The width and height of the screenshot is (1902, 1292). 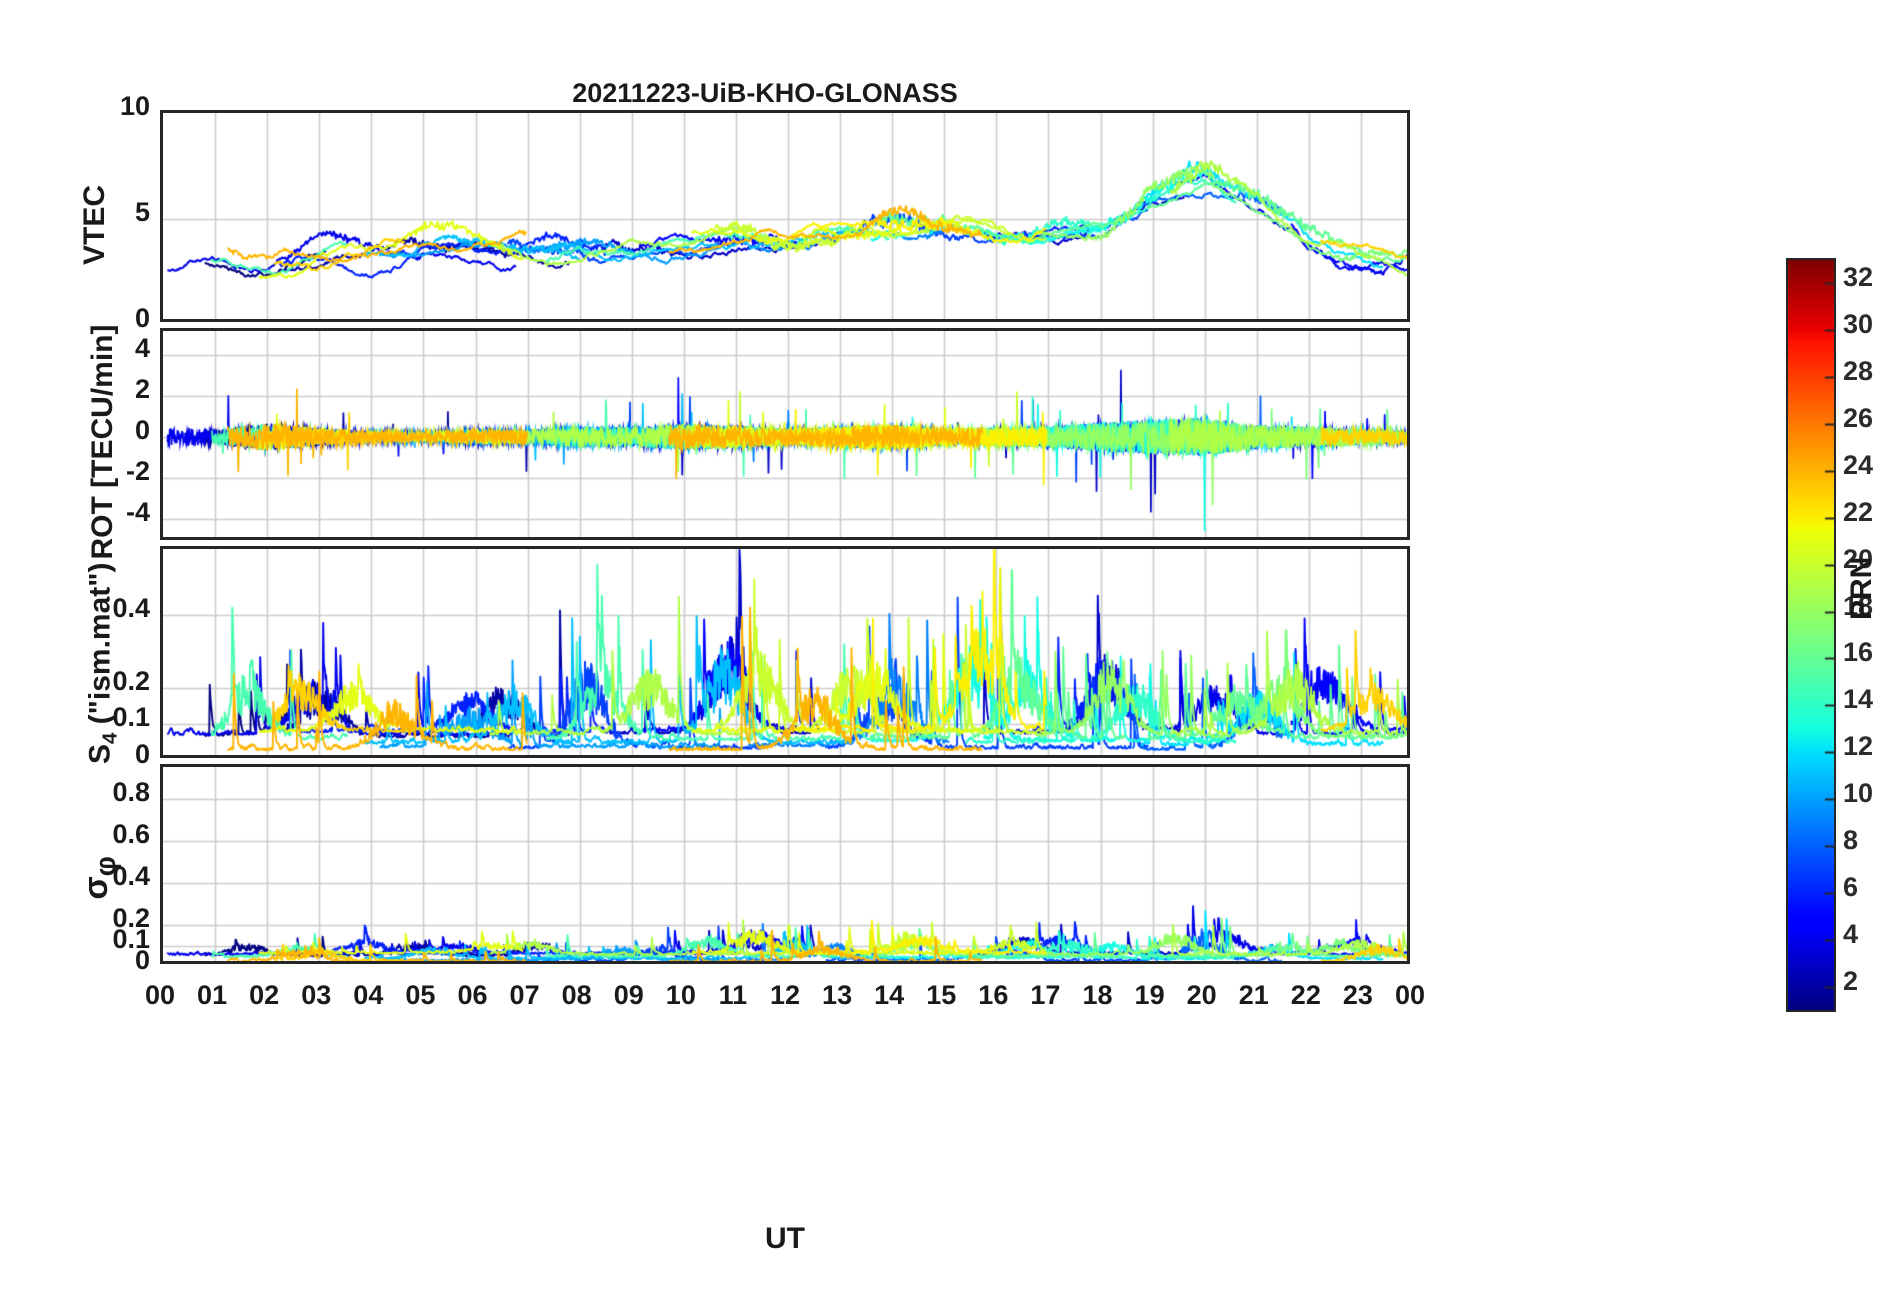 I want to click on xtick-16: 16, so click(x=993, y=995).